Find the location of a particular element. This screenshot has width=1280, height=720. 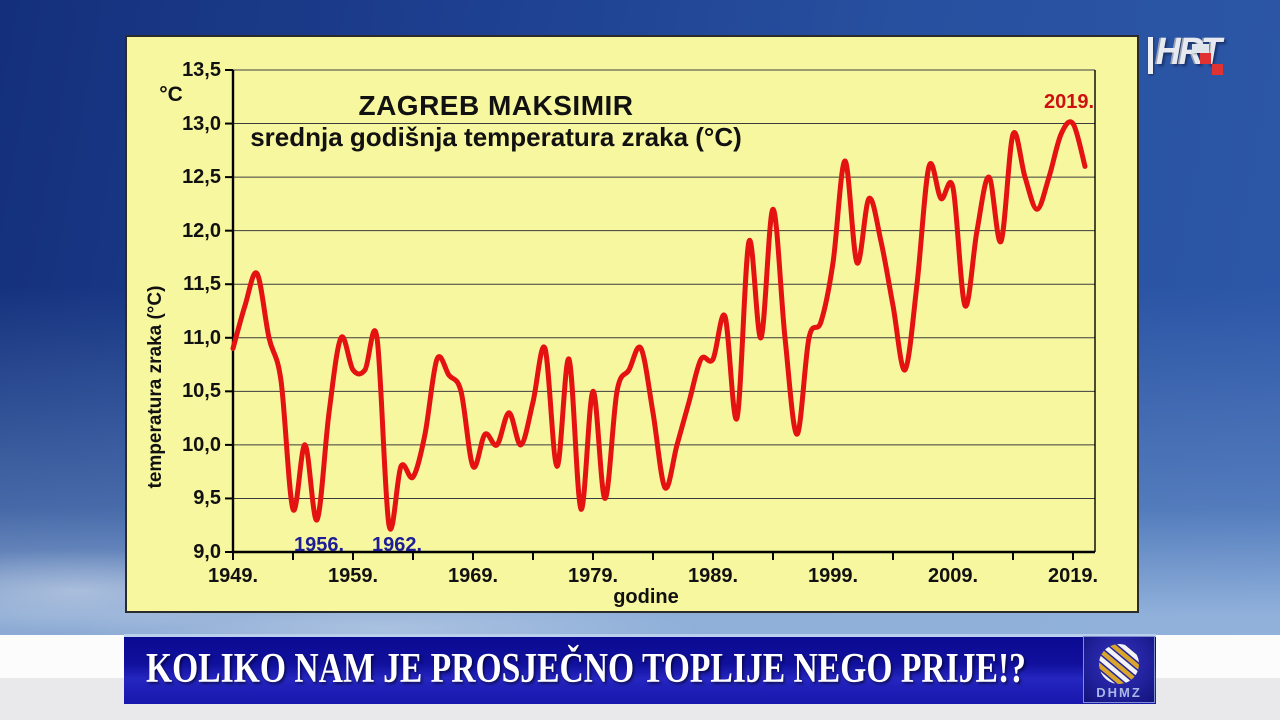

annotation-1962: 1962. is located at coordinates (397, 545).